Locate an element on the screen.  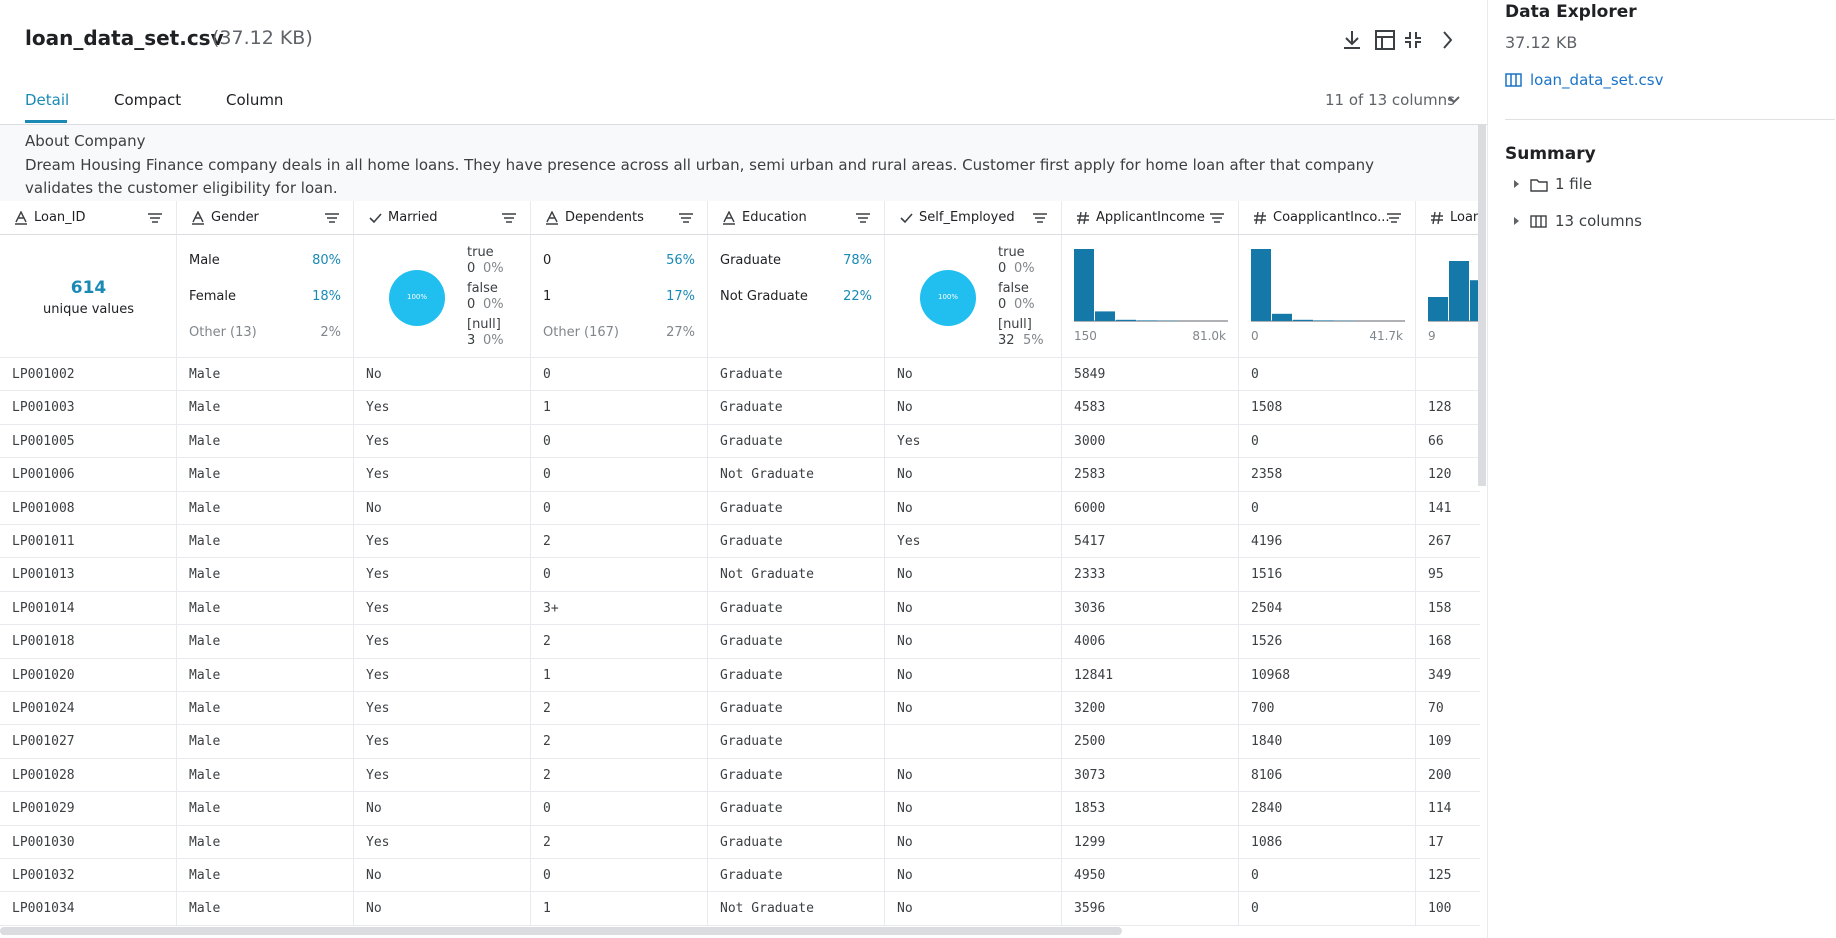
sidebar-file-link: loan_data_set.csv is located at coordinates (1597, 80).